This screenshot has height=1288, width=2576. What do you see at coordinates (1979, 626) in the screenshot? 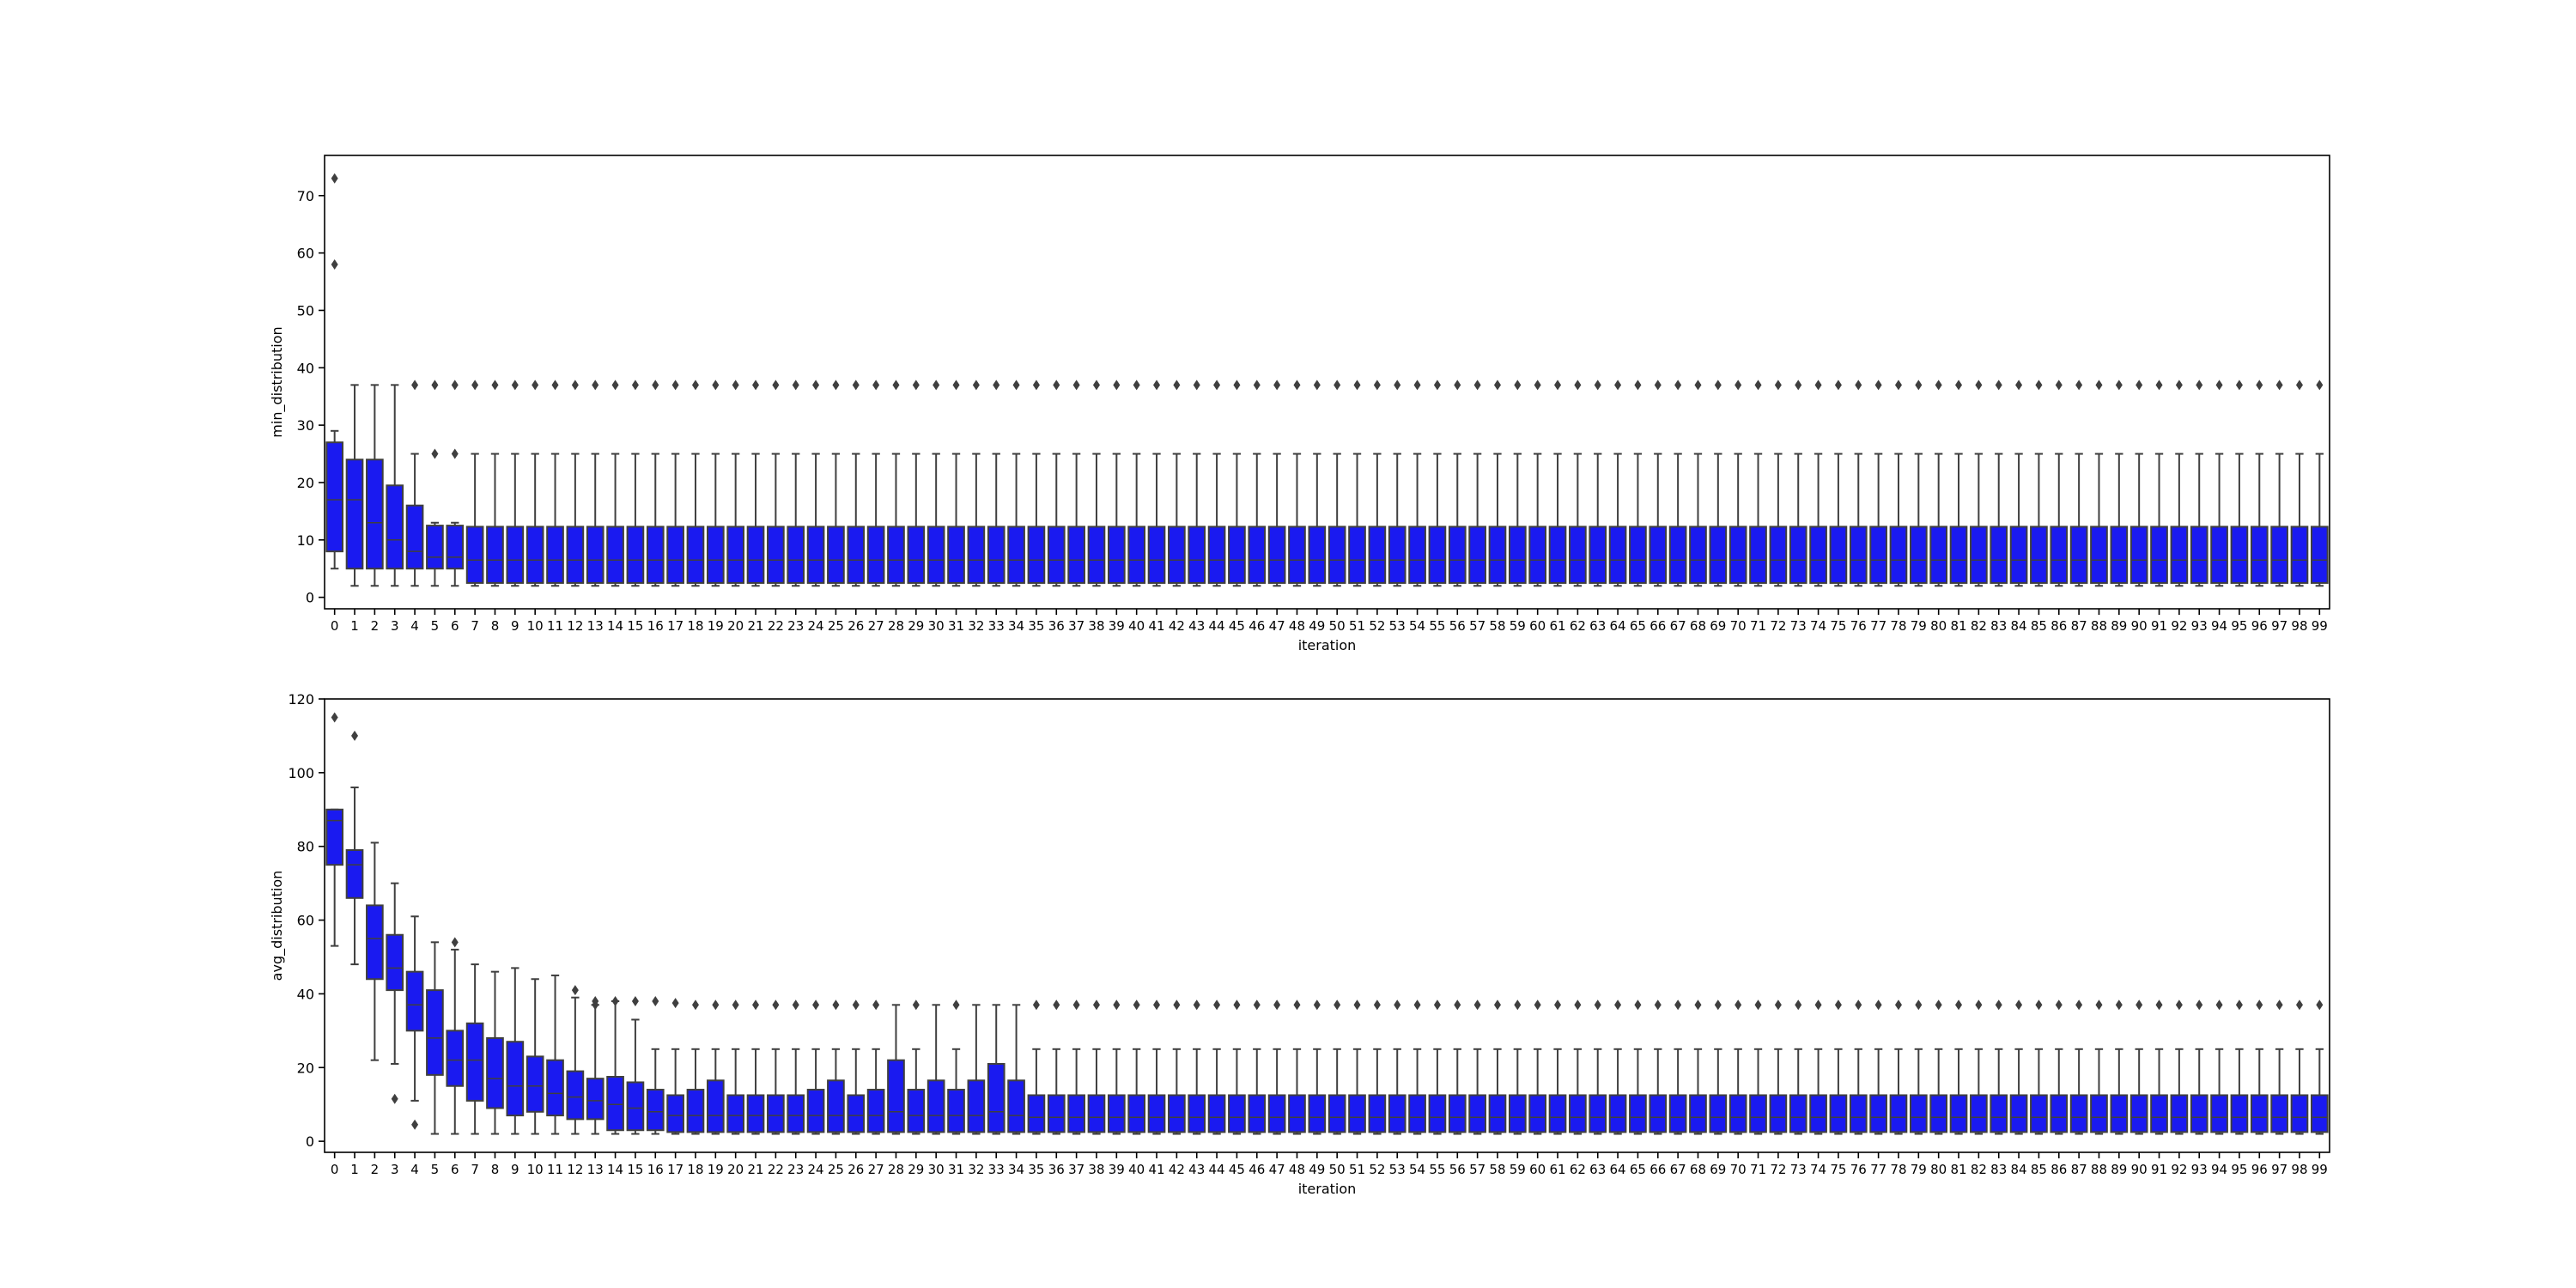
I see `x-tick-label: 82` at bounding box center [1979, 626].